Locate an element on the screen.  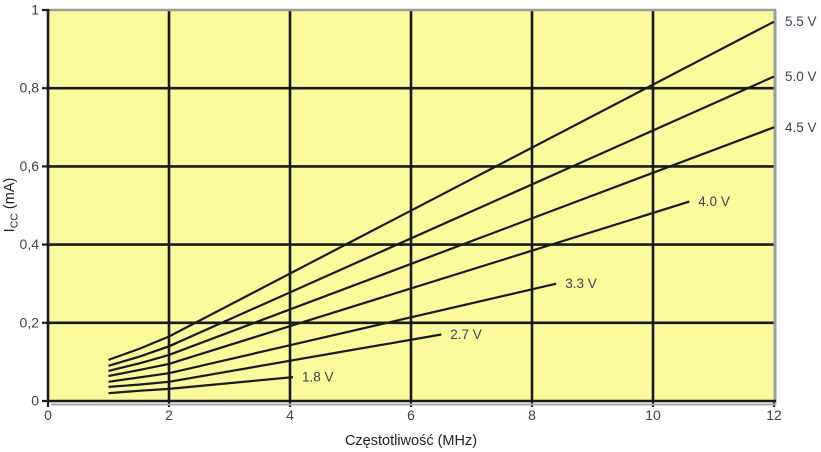
series-label-5.5V: 5.5 V is located at coordinates (801, 21).